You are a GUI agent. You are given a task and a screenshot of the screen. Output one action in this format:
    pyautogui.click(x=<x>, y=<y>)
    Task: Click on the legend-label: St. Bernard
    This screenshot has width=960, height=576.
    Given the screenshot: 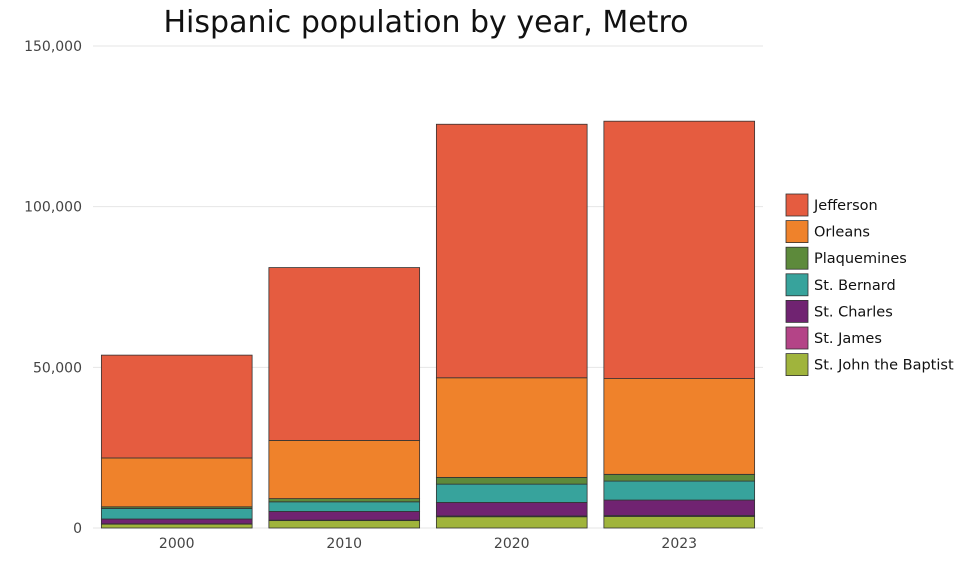 What is the action you would take?
    pyautogui.click(x=855, y=286)
    